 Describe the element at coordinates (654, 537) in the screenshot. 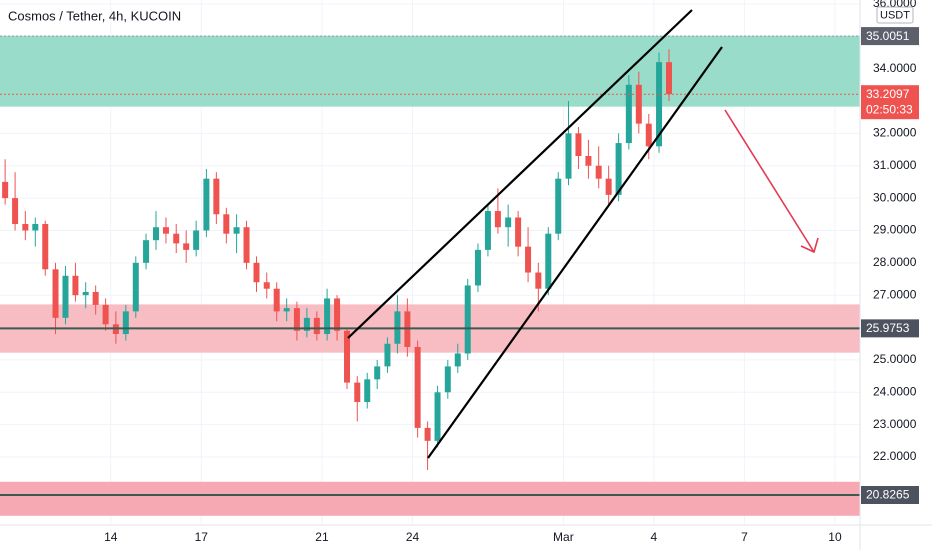

I see `x-tick-label: 4` at that location.